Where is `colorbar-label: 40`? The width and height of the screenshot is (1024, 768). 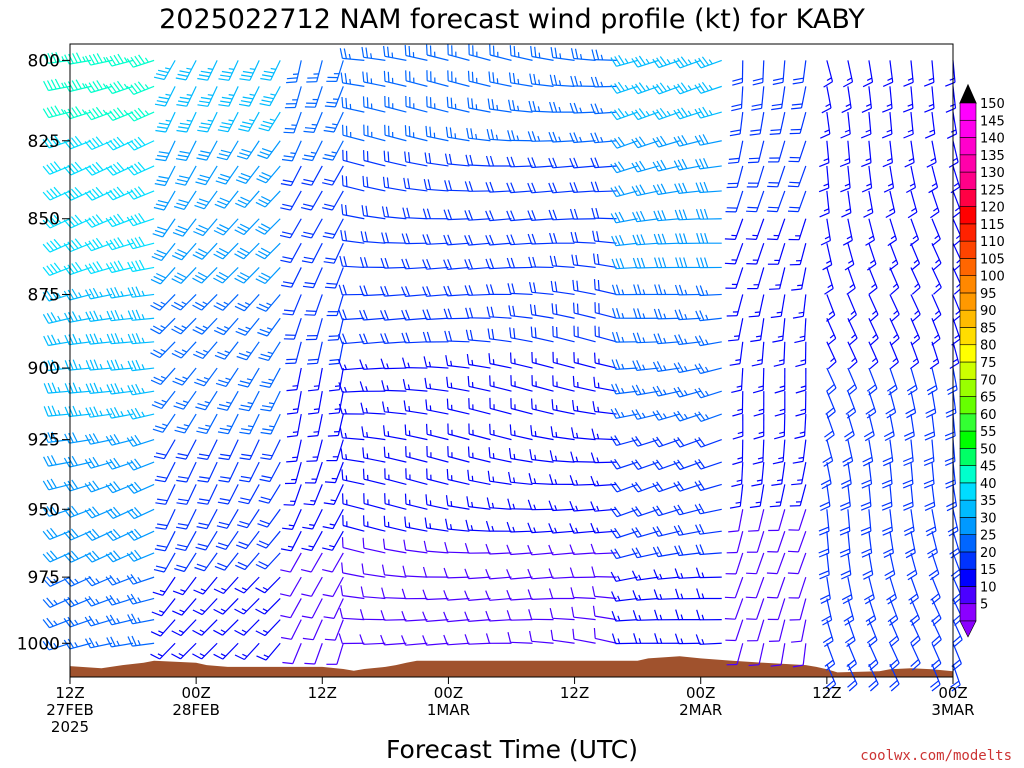 colorbar-label: 40 is located at coordinates (988, 484).